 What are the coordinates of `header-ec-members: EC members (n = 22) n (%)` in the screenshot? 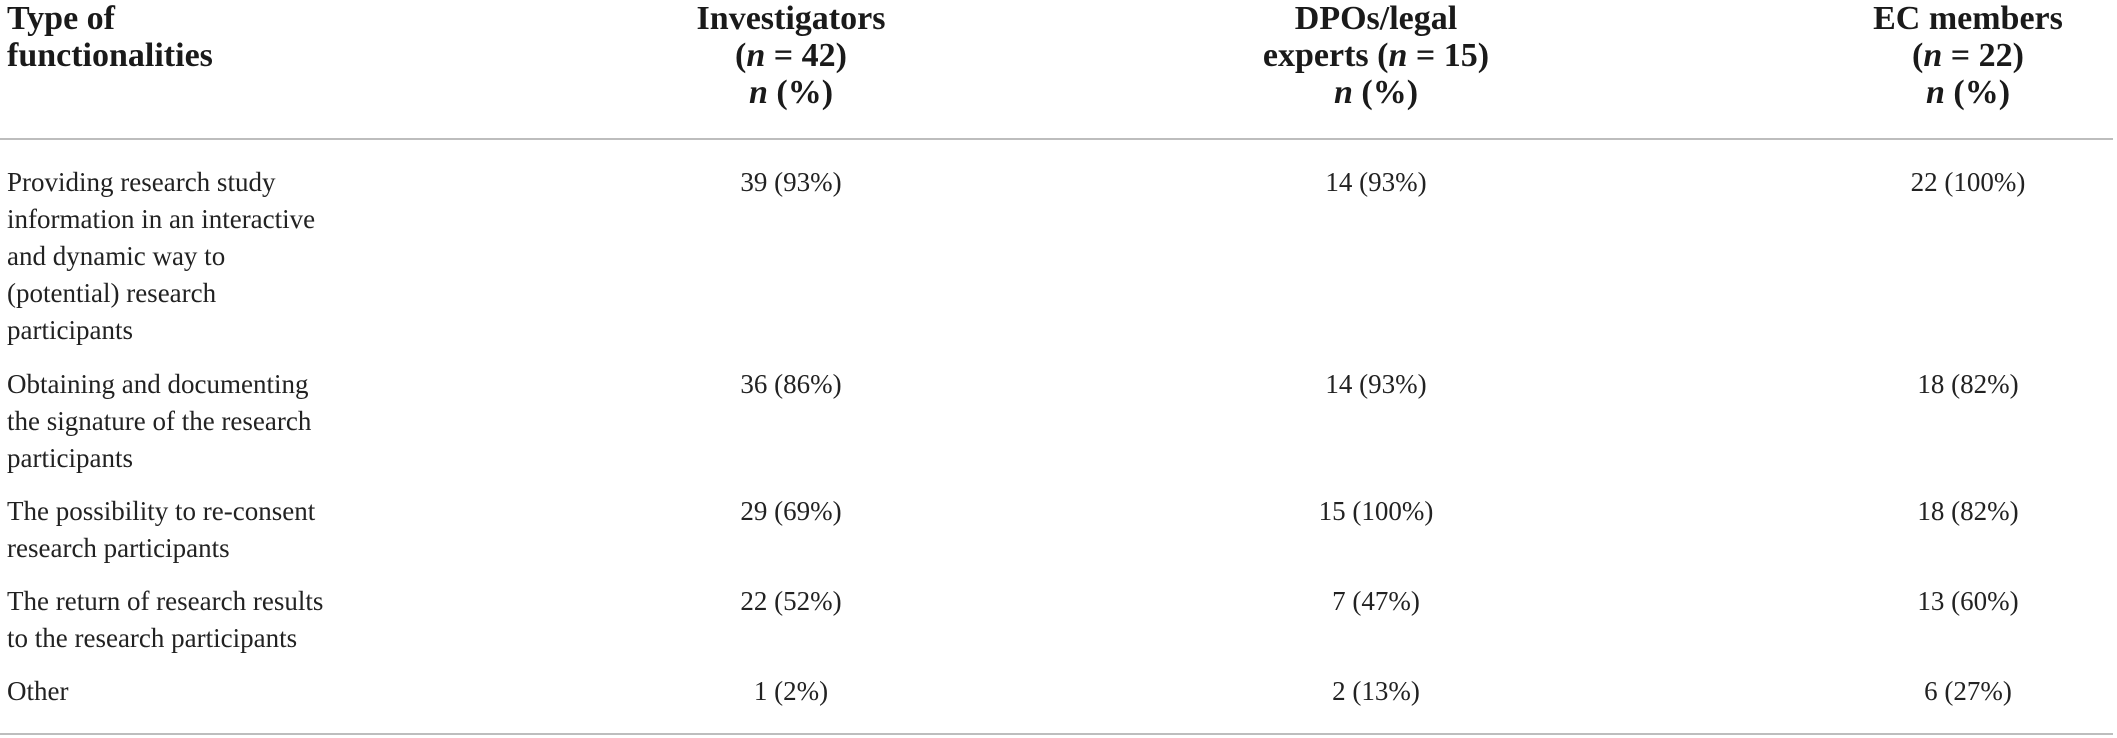 It's located at (1922, 55).